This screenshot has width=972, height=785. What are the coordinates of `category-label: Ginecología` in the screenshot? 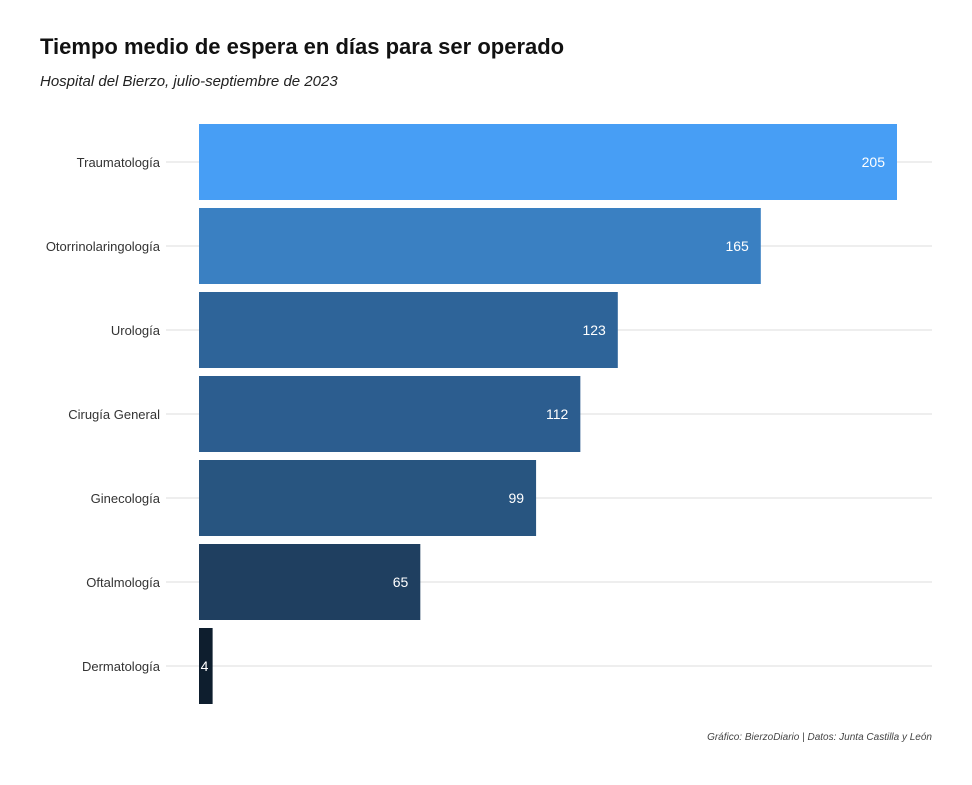 It's located at (126, 498).